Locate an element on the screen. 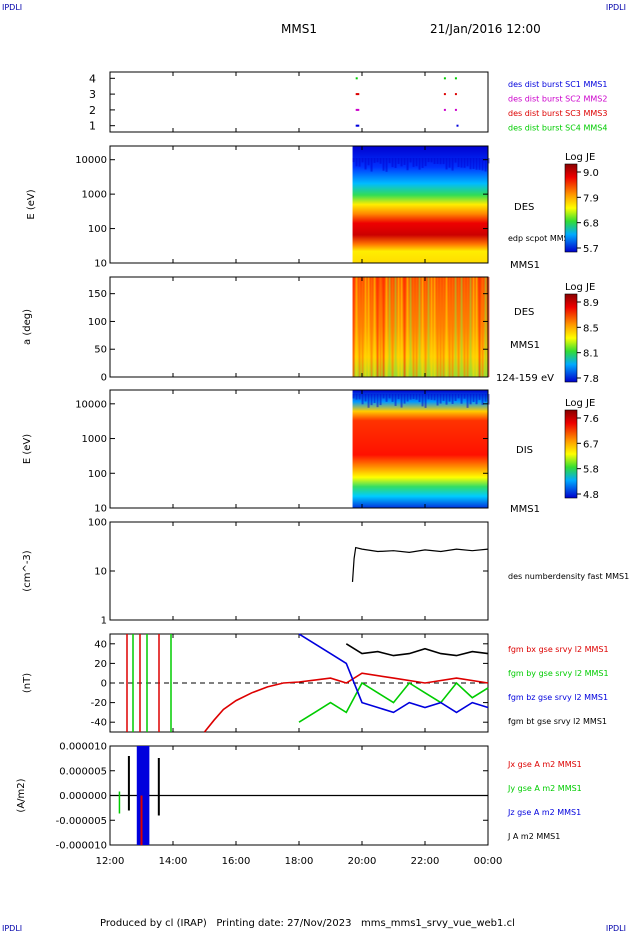 Image resolution: width=630 pixels, height=934 pixels. bfield-legend-entry: fgm bt gse srvy l2 MMS1 is located at coordinates (557, 721).